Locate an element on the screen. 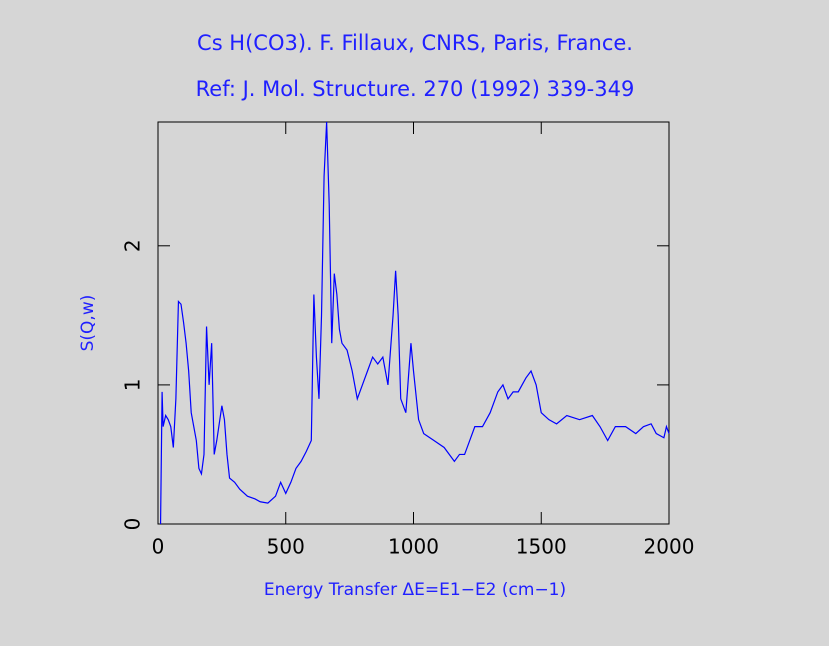  y-tick-label: 0 is located at coordinates (133, 524).